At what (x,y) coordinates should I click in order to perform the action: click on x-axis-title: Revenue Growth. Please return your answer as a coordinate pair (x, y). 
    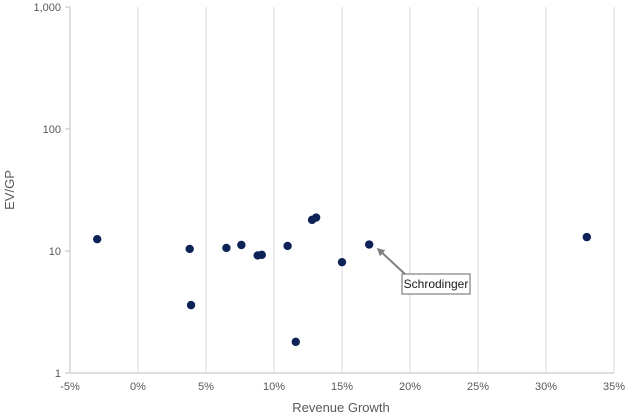
    Looking at the image, I should click on (341, 407).